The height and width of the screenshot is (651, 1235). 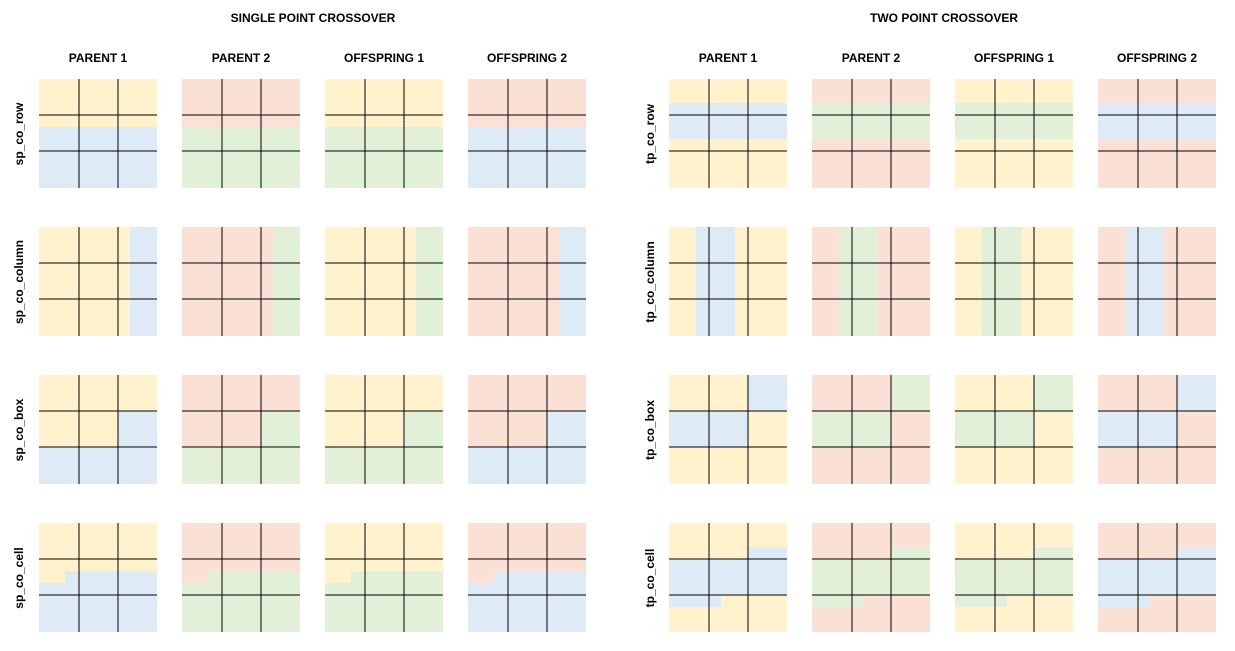 I want to click on single-point-row-label: sp_co_cell, so click(x=19, y=577).